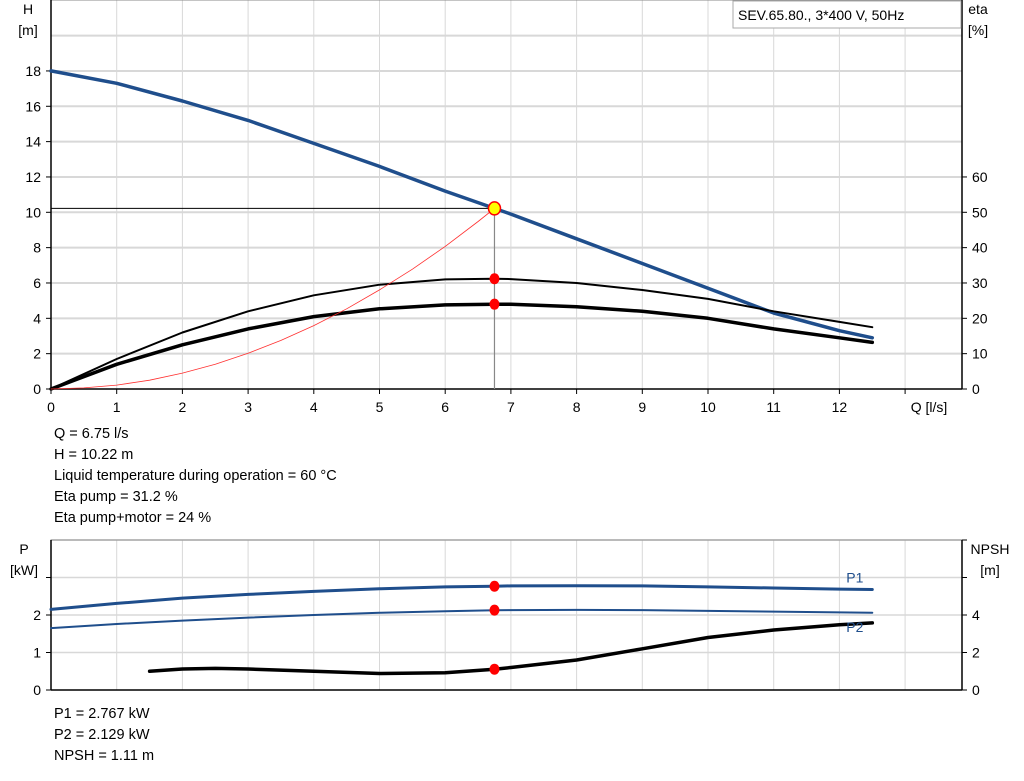 The image size is (1024, 781). What do you see at coordinates (51, 407) in the screenshot?
I see `x-tick-label: 0` at bounding box center [51, 407].